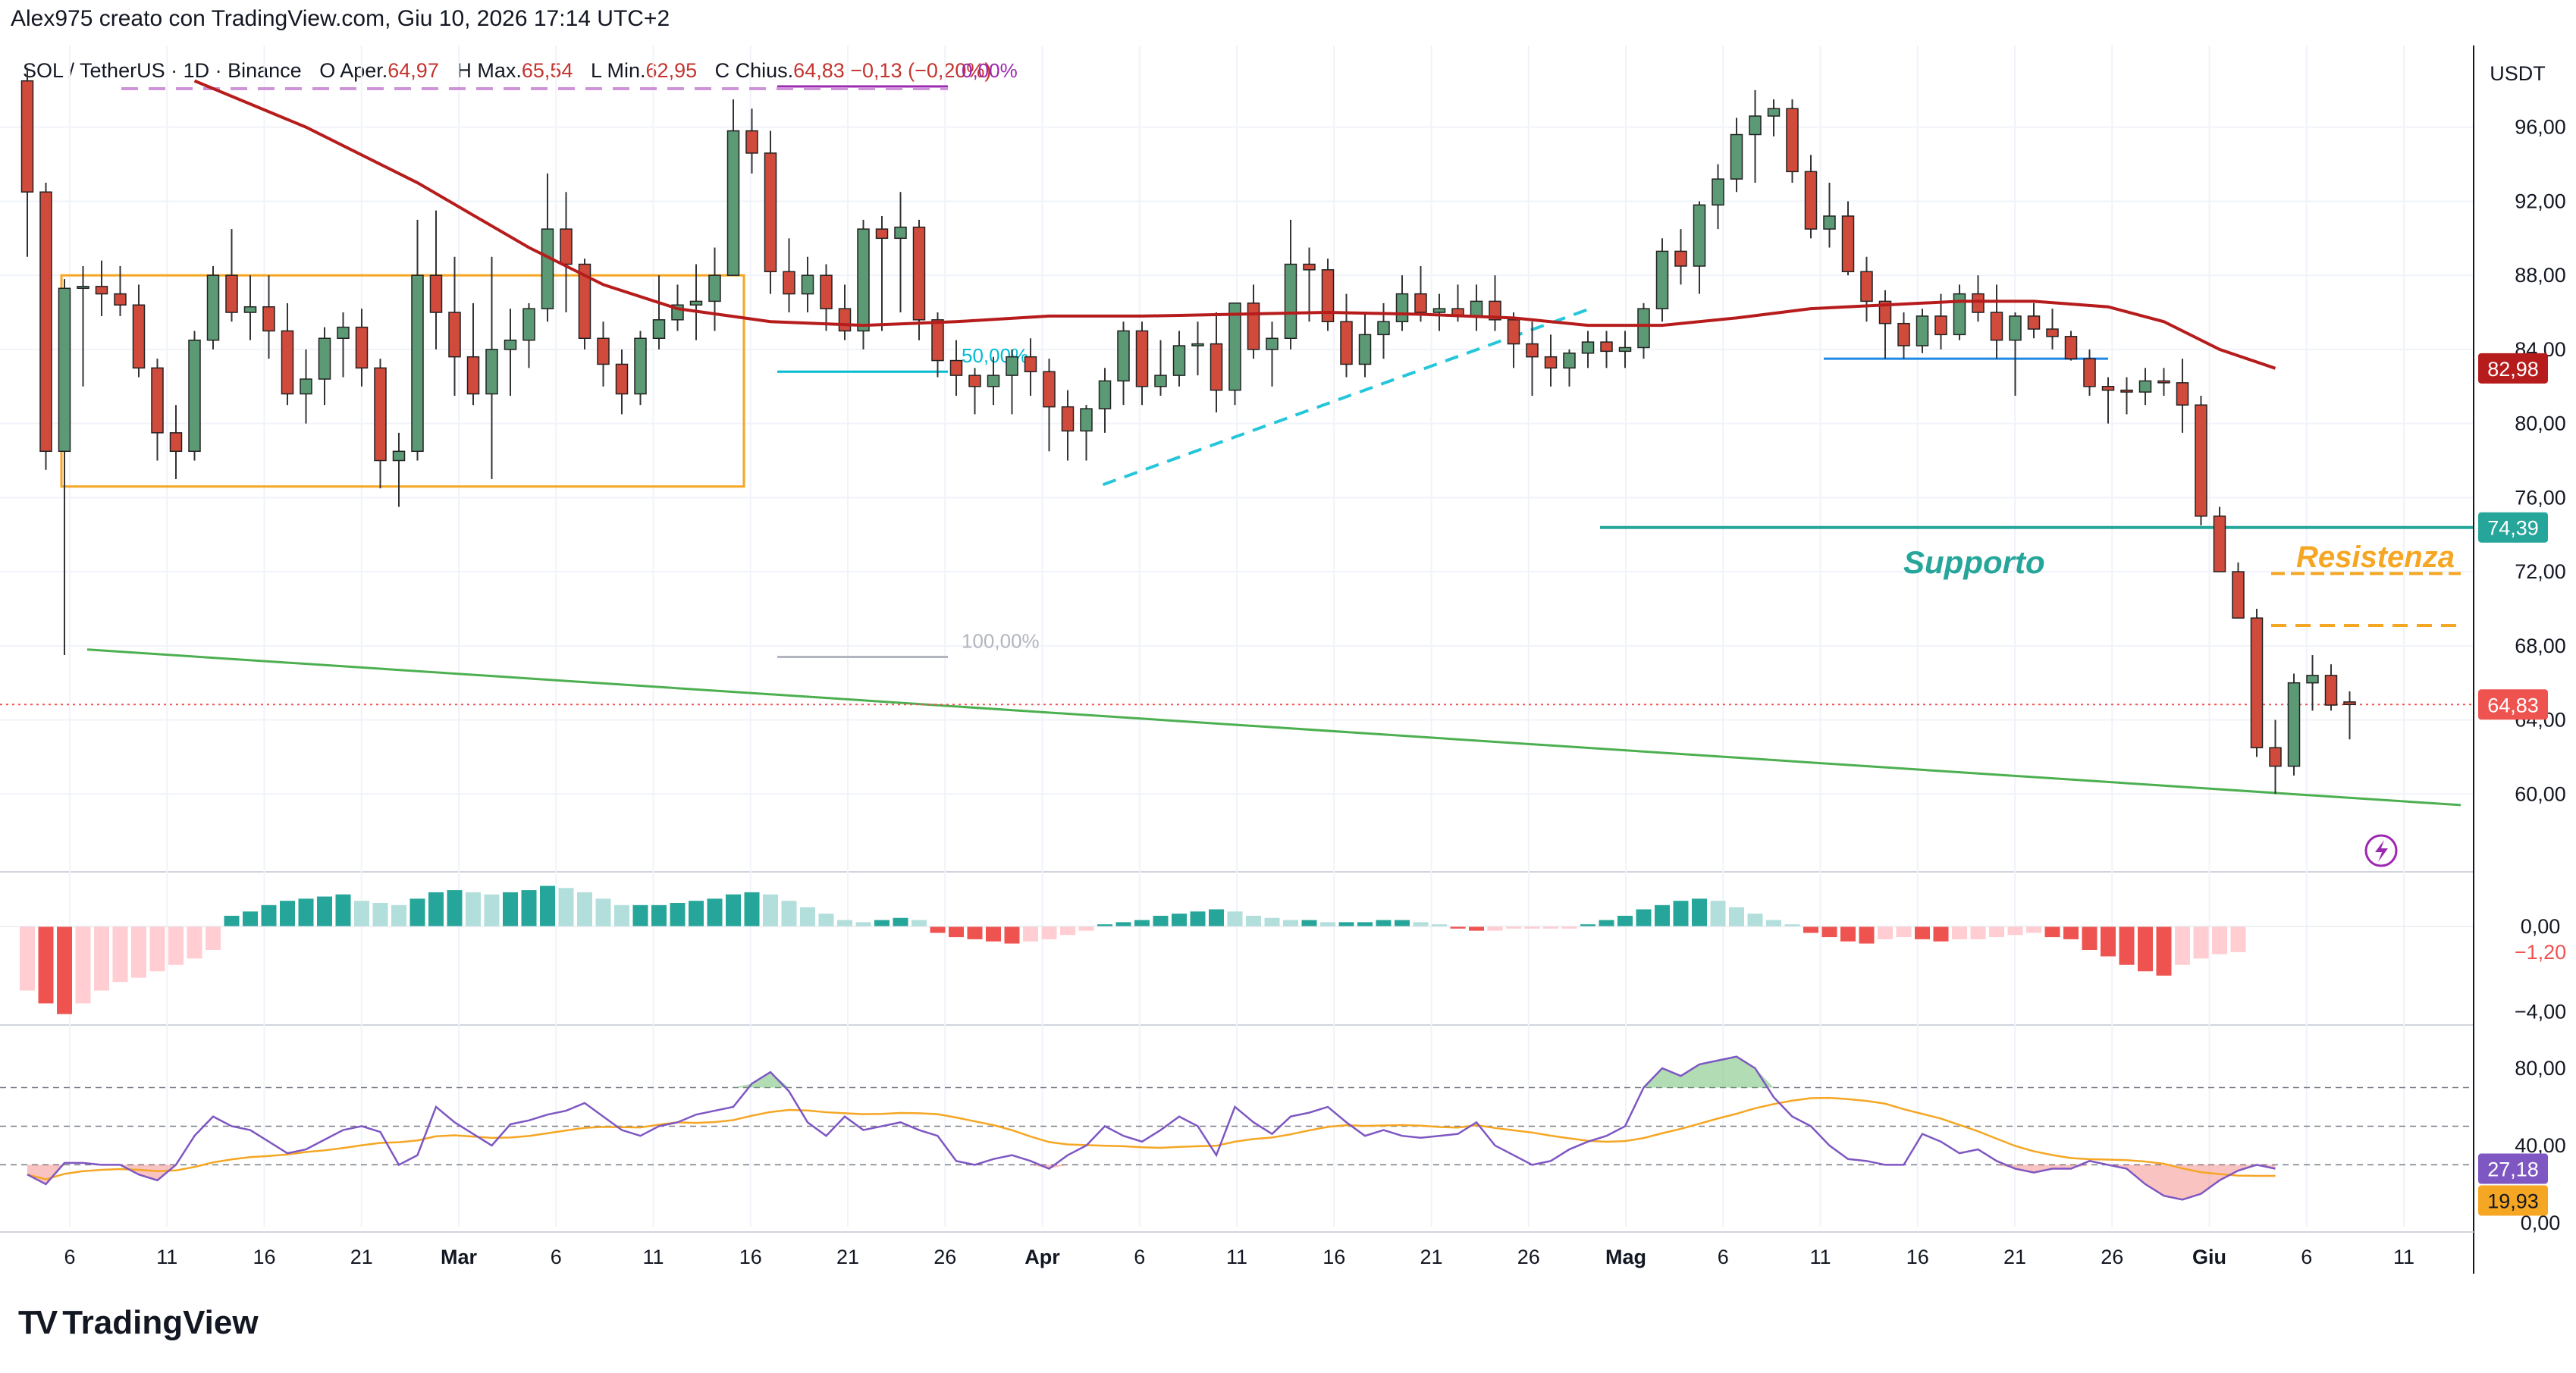  I want to click on close-text: Chius., so click(764, 70).